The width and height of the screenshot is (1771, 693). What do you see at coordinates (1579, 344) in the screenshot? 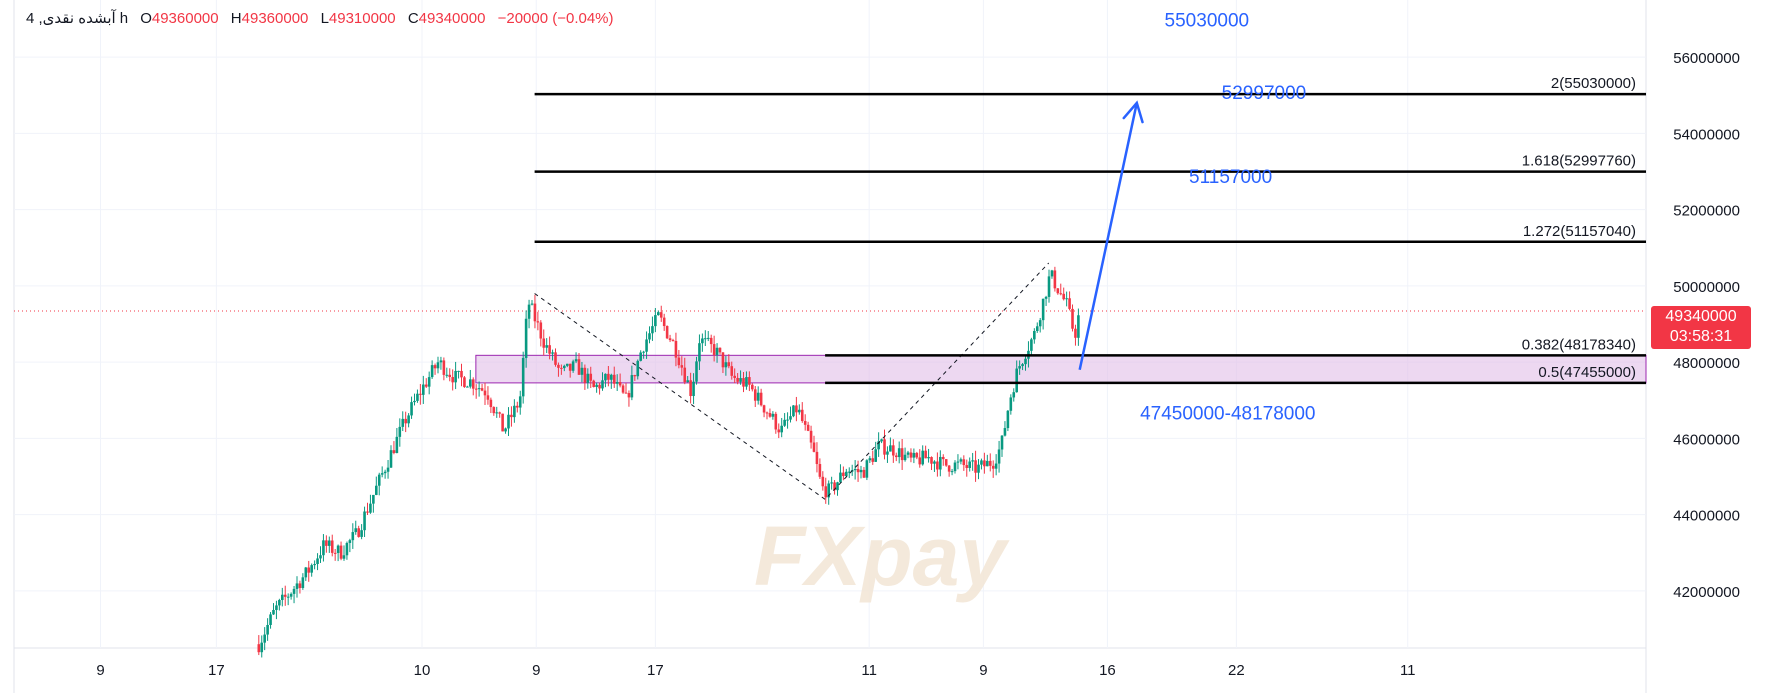
I see `fib-level-label: 0.382(48178340)` at bounding box center [1579, 344].